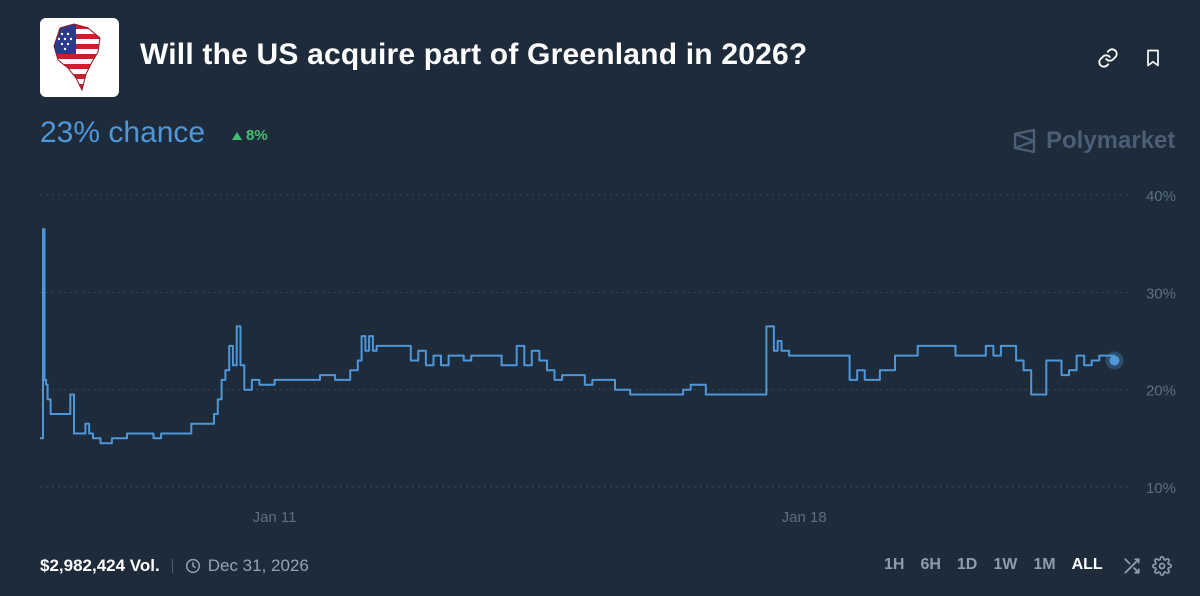  What do you see at coordinates (894, 564) in the screenshot?
I see `range-tab-1h: 1H` at bounding box center [894, 564].